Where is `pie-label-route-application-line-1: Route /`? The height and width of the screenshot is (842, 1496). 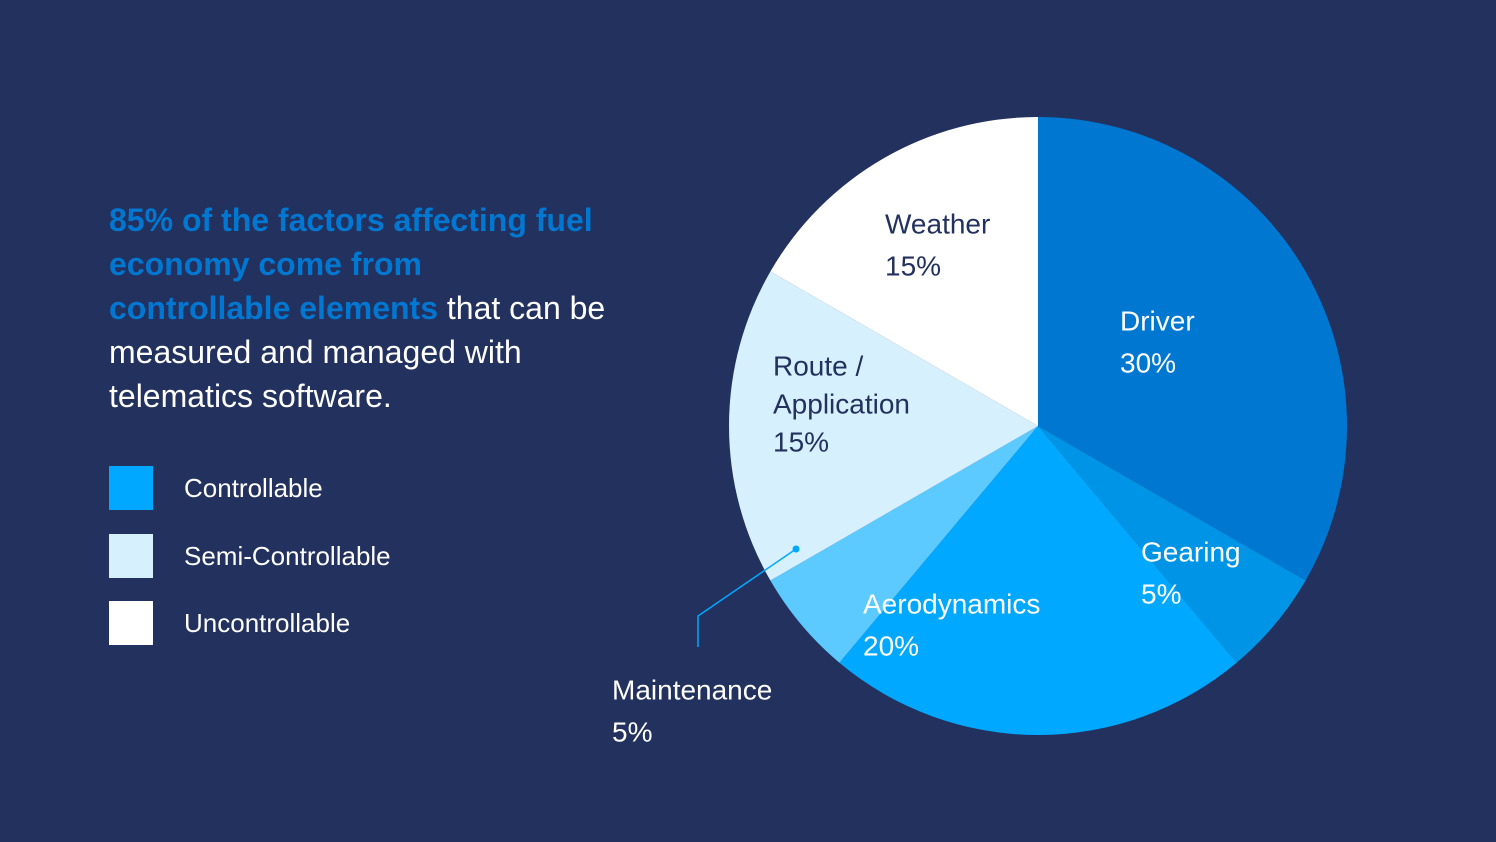 pie-label-route-application-line-1: Route / is located at coordinates (818, 365).